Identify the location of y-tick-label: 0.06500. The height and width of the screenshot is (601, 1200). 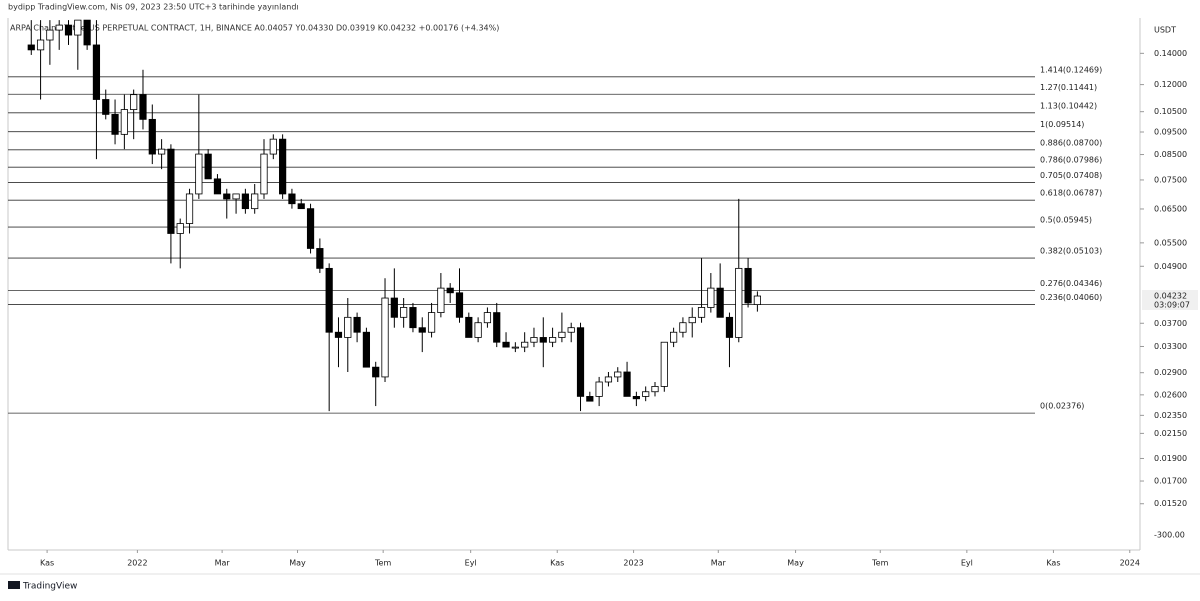
(1170, 208).